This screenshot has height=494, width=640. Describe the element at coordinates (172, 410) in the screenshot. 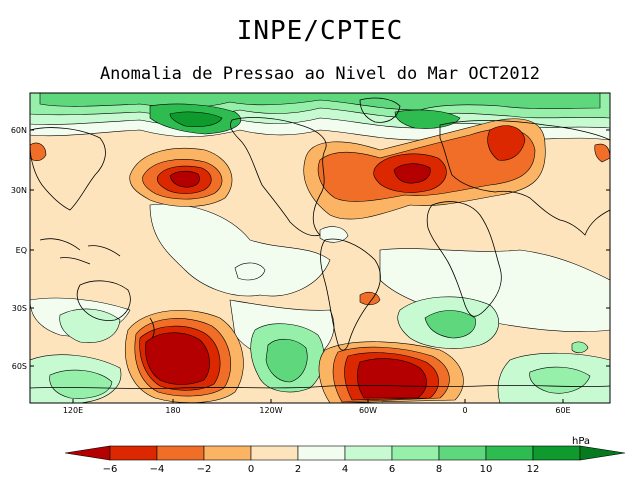

I see `lon-label-180: 180` at that location.